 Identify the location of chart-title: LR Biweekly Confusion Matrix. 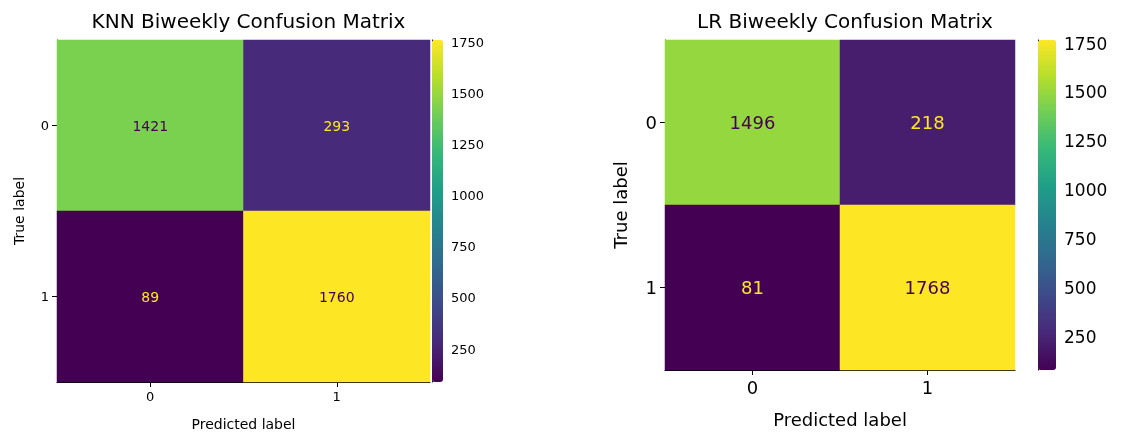
(845, 21).